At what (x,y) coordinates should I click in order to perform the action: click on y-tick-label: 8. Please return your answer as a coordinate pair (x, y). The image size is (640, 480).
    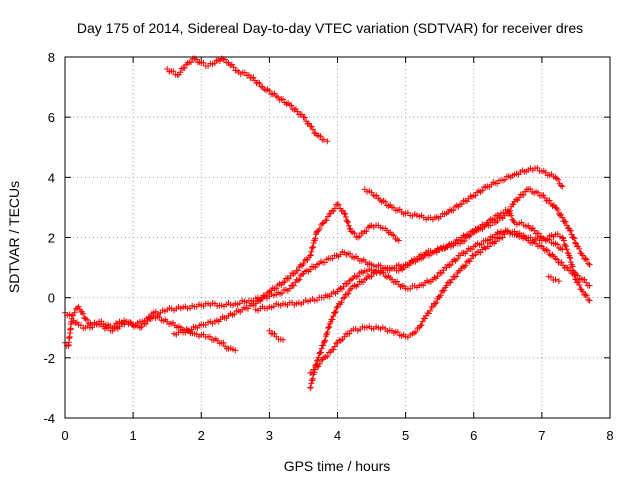
    Looking at the image, I should click on (51, 57).